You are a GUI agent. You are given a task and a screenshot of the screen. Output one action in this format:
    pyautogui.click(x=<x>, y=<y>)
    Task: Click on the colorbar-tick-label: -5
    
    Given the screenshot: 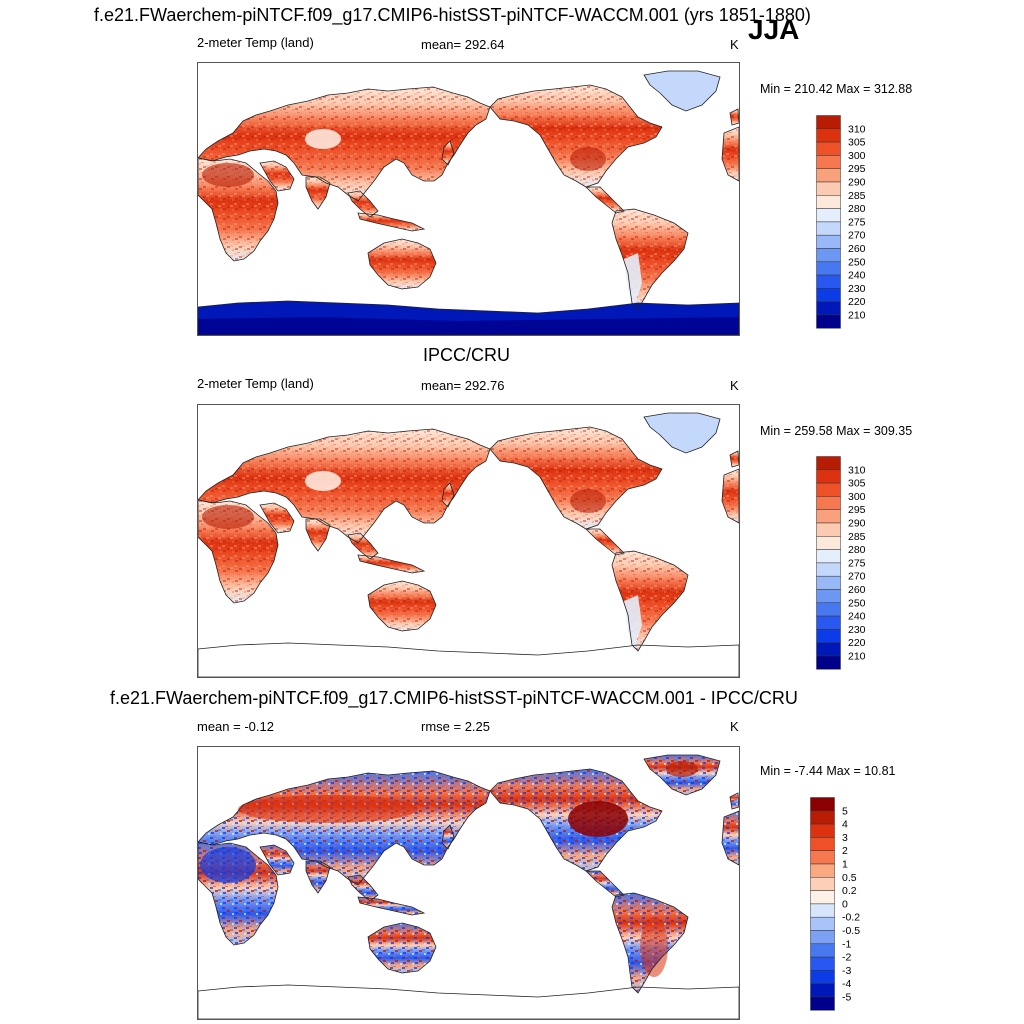 What is the action you would take?
    pyautogui.click(x=846, y=997)
    